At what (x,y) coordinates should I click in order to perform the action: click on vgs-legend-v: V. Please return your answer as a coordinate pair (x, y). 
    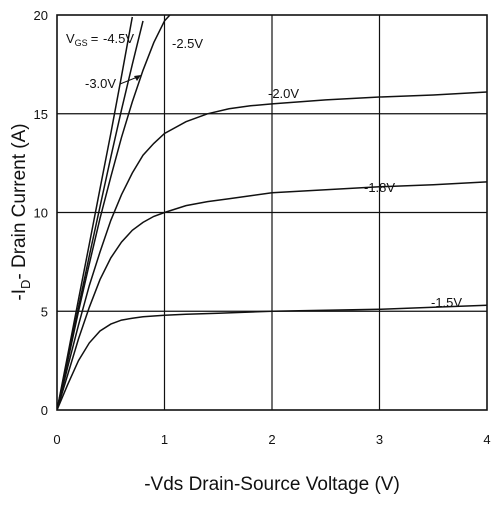
    Looking at the image, I should click on (70, 38).